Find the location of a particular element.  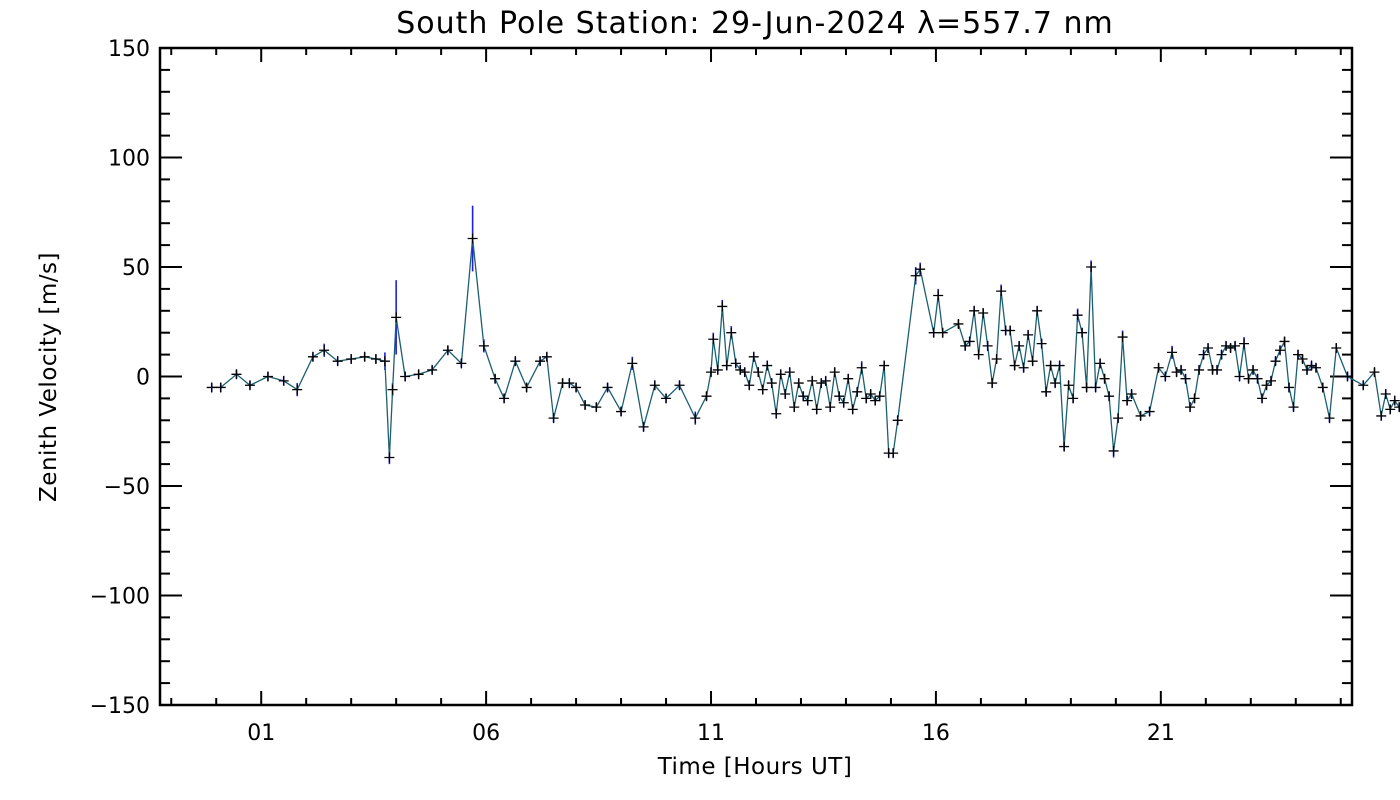

x-tick-label: 21 is located at coordinates (1161, 733).